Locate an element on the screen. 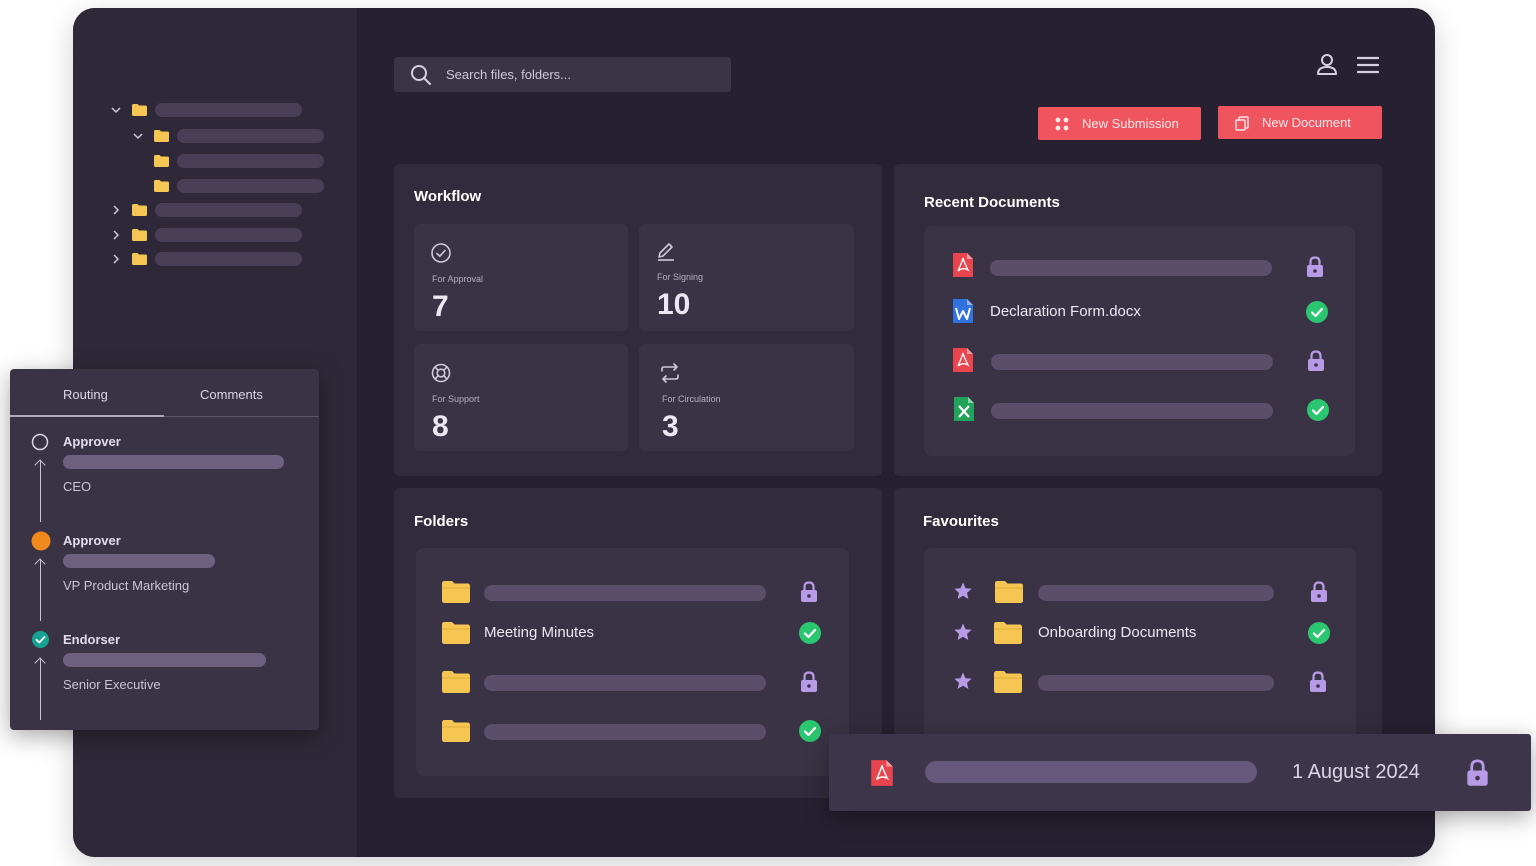 This screenshot has width=1536, height=866. document-name: Declaration Form.docx is located at coordinates (1065, 311).